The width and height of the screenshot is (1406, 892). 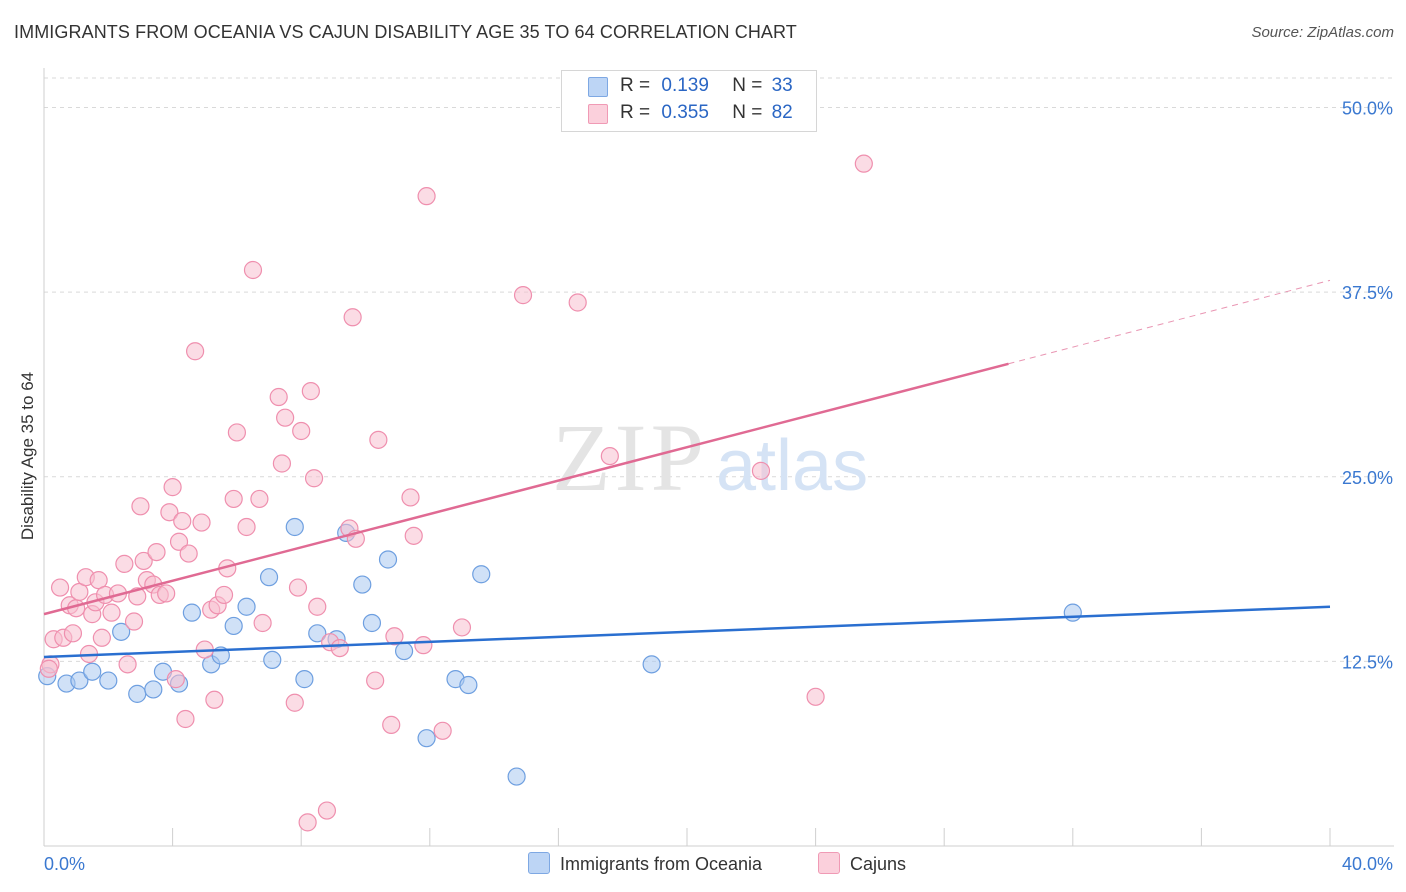 I want to click on legend-swatch-blue, so click(x=539, y=863).